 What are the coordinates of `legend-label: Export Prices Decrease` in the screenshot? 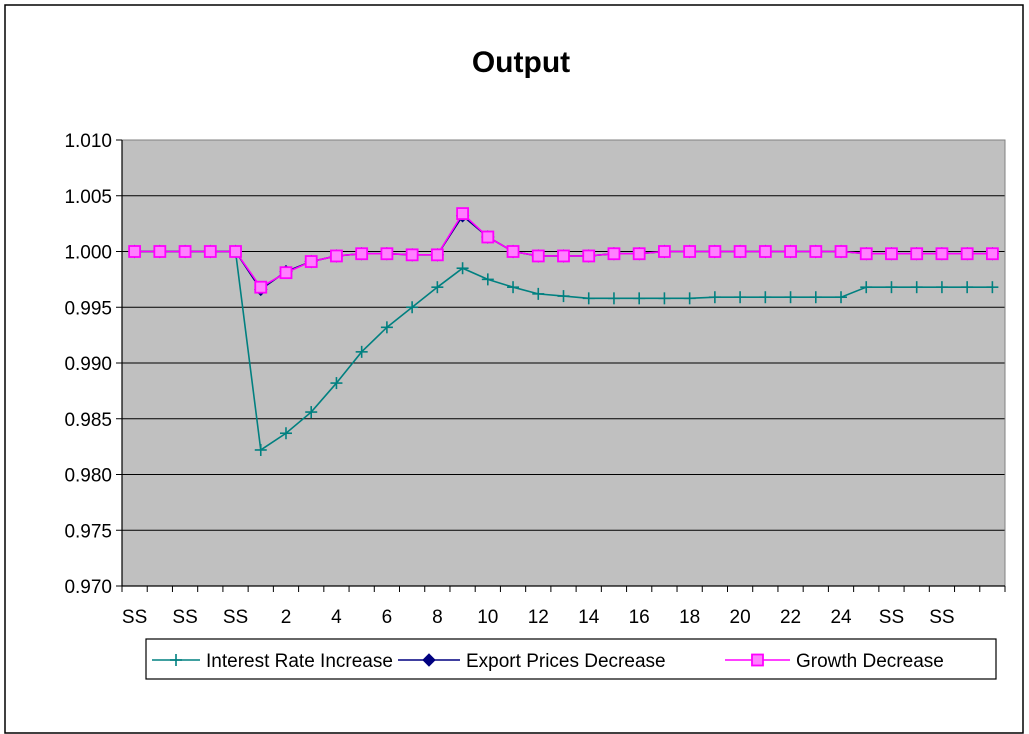 It's located at (566, 661).